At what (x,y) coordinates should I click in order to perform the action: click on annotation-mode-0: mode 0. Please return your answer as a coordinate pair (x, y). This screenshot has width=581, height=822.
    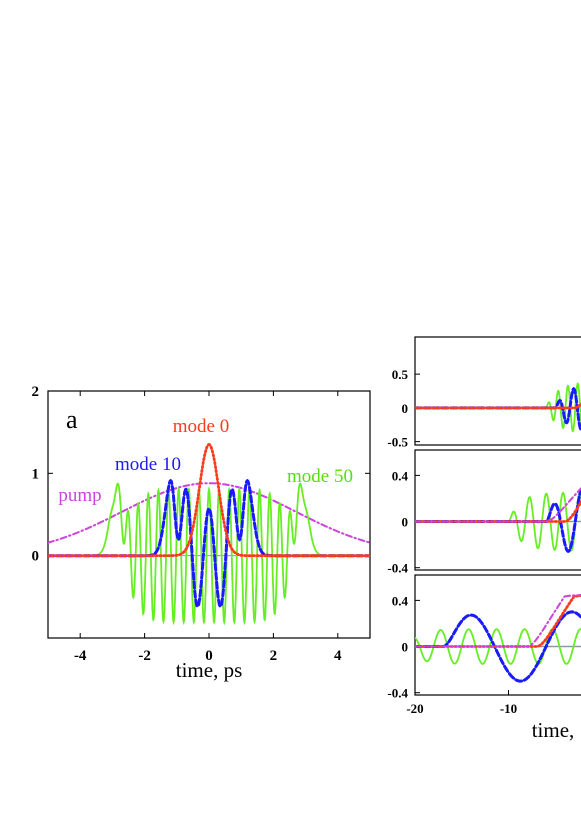
    Looking at the image, I should click on (201, 426).